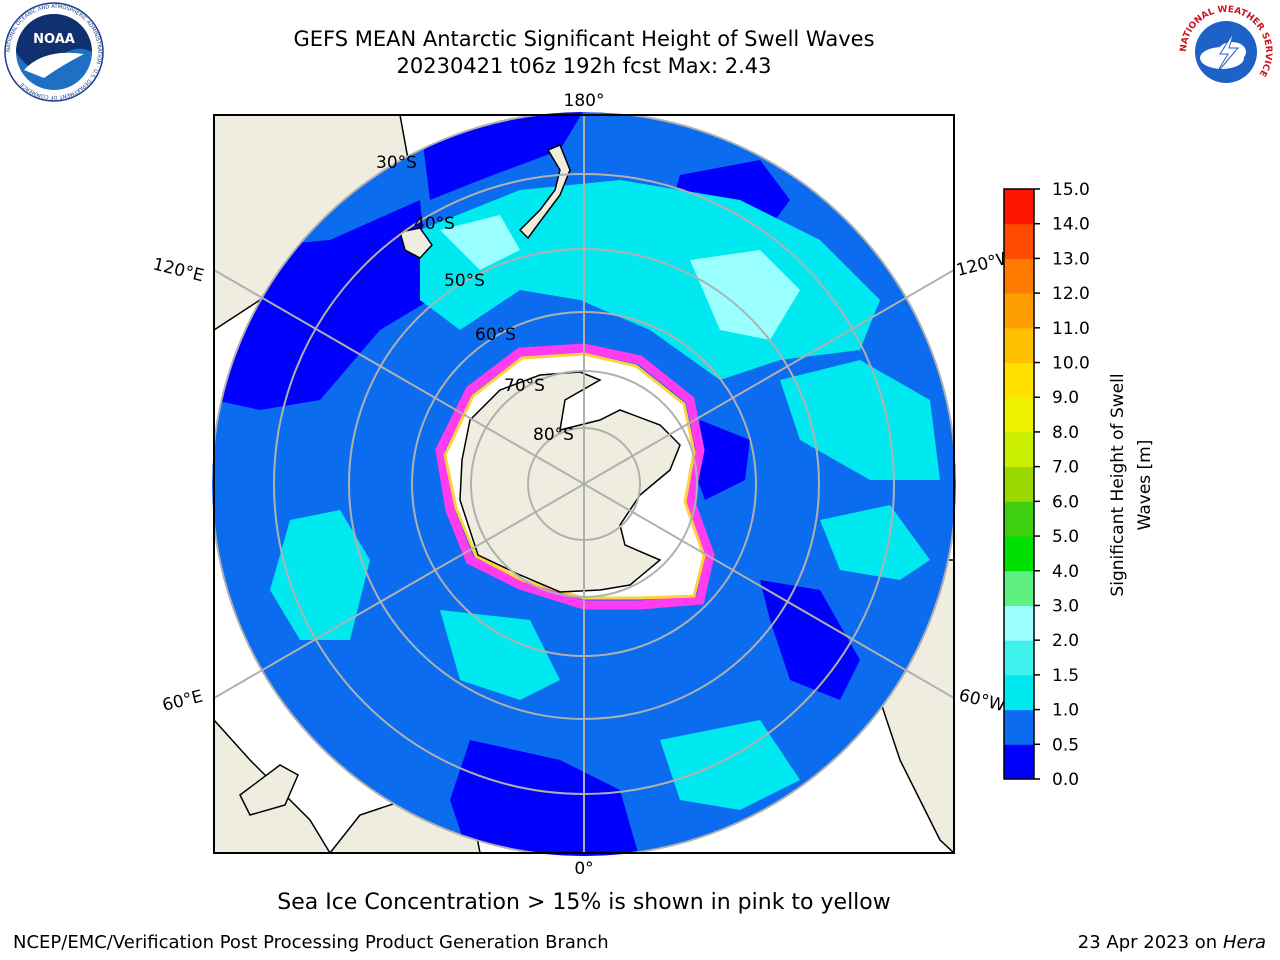 This screenshot has height=960, width=1280. What do you see at coordinates (1244, 942) in the screenshot?
I see `footer-host: Hera` at bounding box center [1244, 942].